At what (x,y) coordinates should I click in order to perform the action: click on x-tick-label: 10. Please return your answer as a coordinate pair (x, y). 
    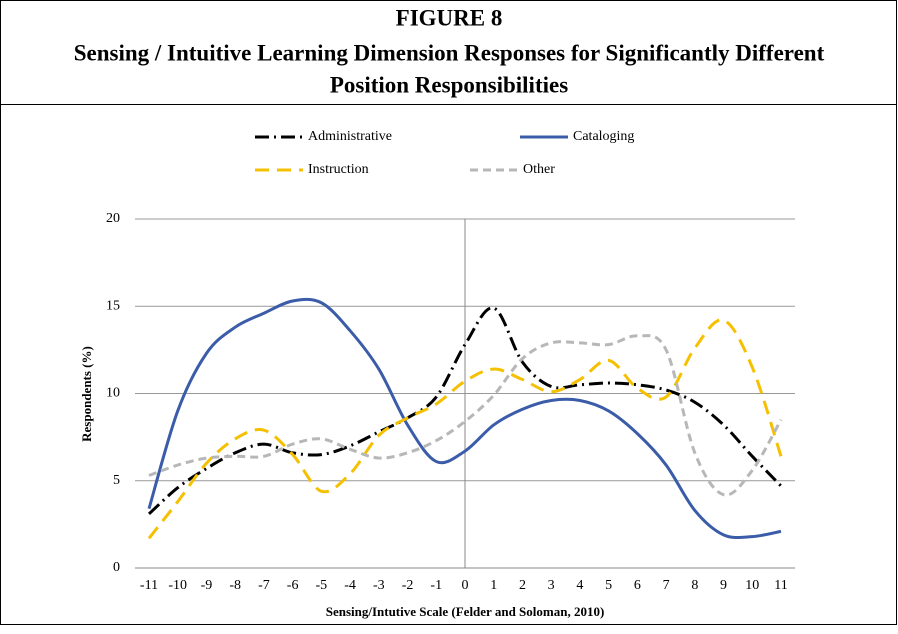
    Looking at the image, I should click on (752, 585).